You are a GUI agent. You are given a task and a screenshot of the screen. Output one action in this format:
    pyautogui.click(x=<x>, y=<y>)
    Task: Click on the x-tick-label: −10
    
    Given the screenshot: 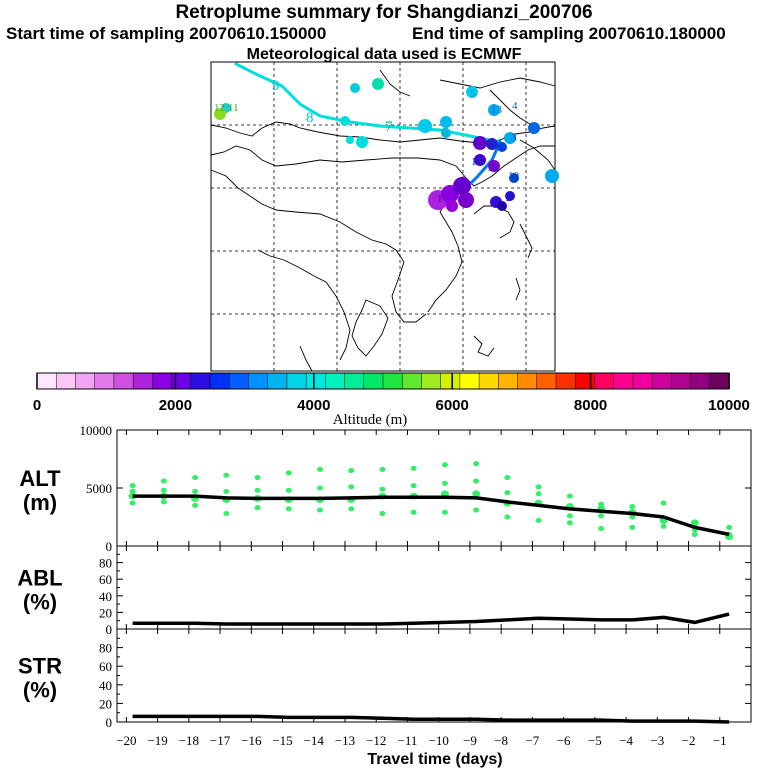 What is the action you would take?
    pyautogui.click(x=439, y=740)
    